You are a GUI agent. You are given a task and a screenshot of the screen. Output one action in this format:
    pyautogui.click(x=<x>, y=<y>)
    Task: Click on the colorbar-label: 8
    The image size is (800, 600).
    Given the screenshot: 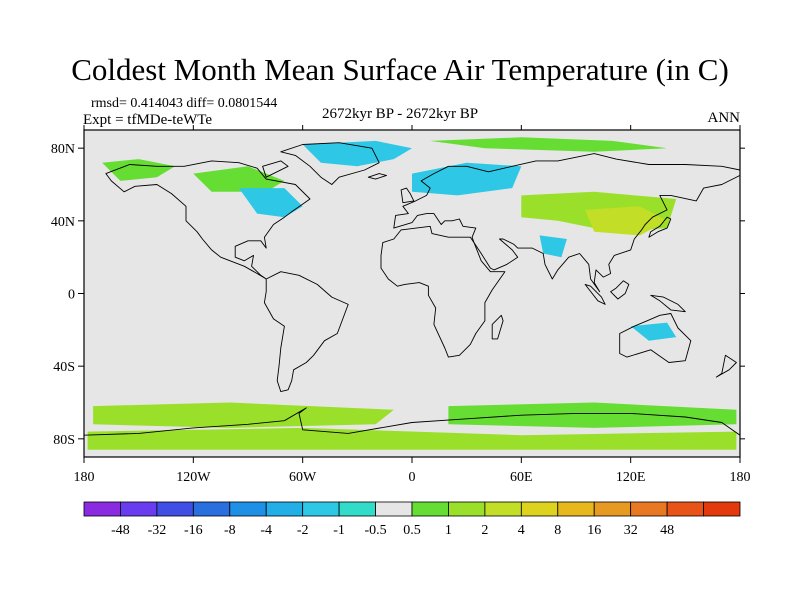 What is the action you would take?
    pyautogui.click(x=557, y=530)
    